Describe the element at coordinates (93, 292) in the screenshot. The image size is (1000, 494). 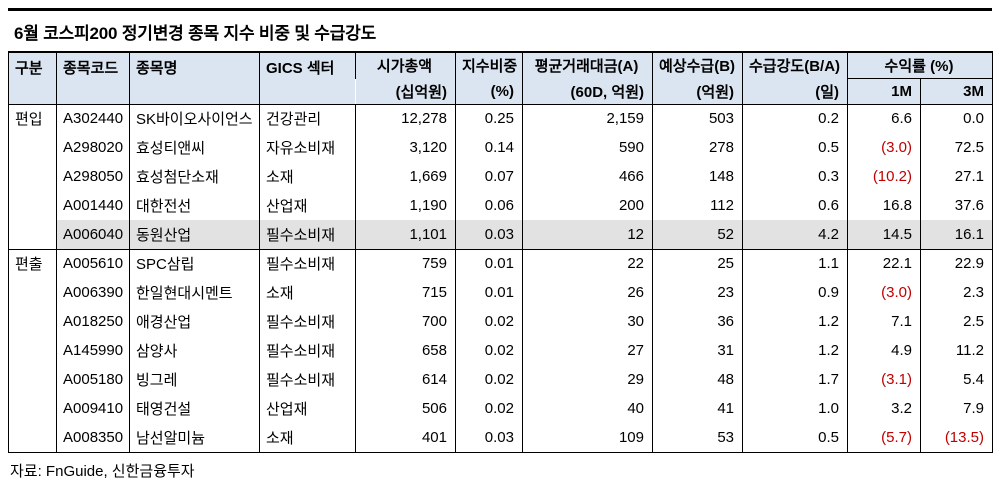
I see `cell-code: A006390` at that location.